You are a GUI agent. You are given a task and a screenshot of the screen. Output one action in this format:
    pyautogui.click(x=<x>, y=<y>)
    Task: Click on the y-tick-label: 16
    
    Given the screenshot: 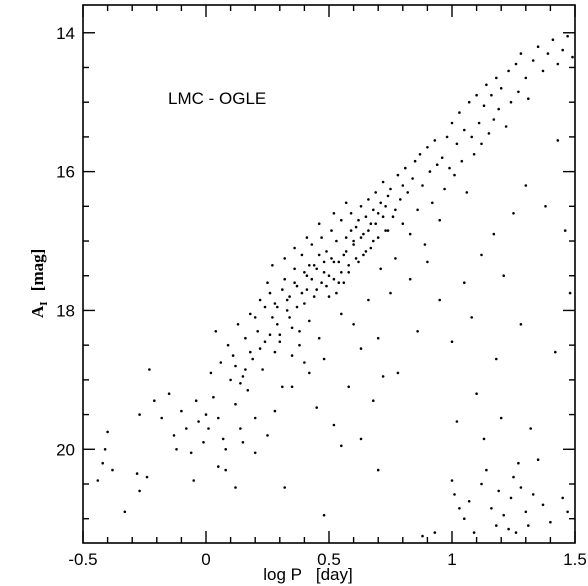 What is the action you would take?
    pyautogui.click(x=65, y=172)
    